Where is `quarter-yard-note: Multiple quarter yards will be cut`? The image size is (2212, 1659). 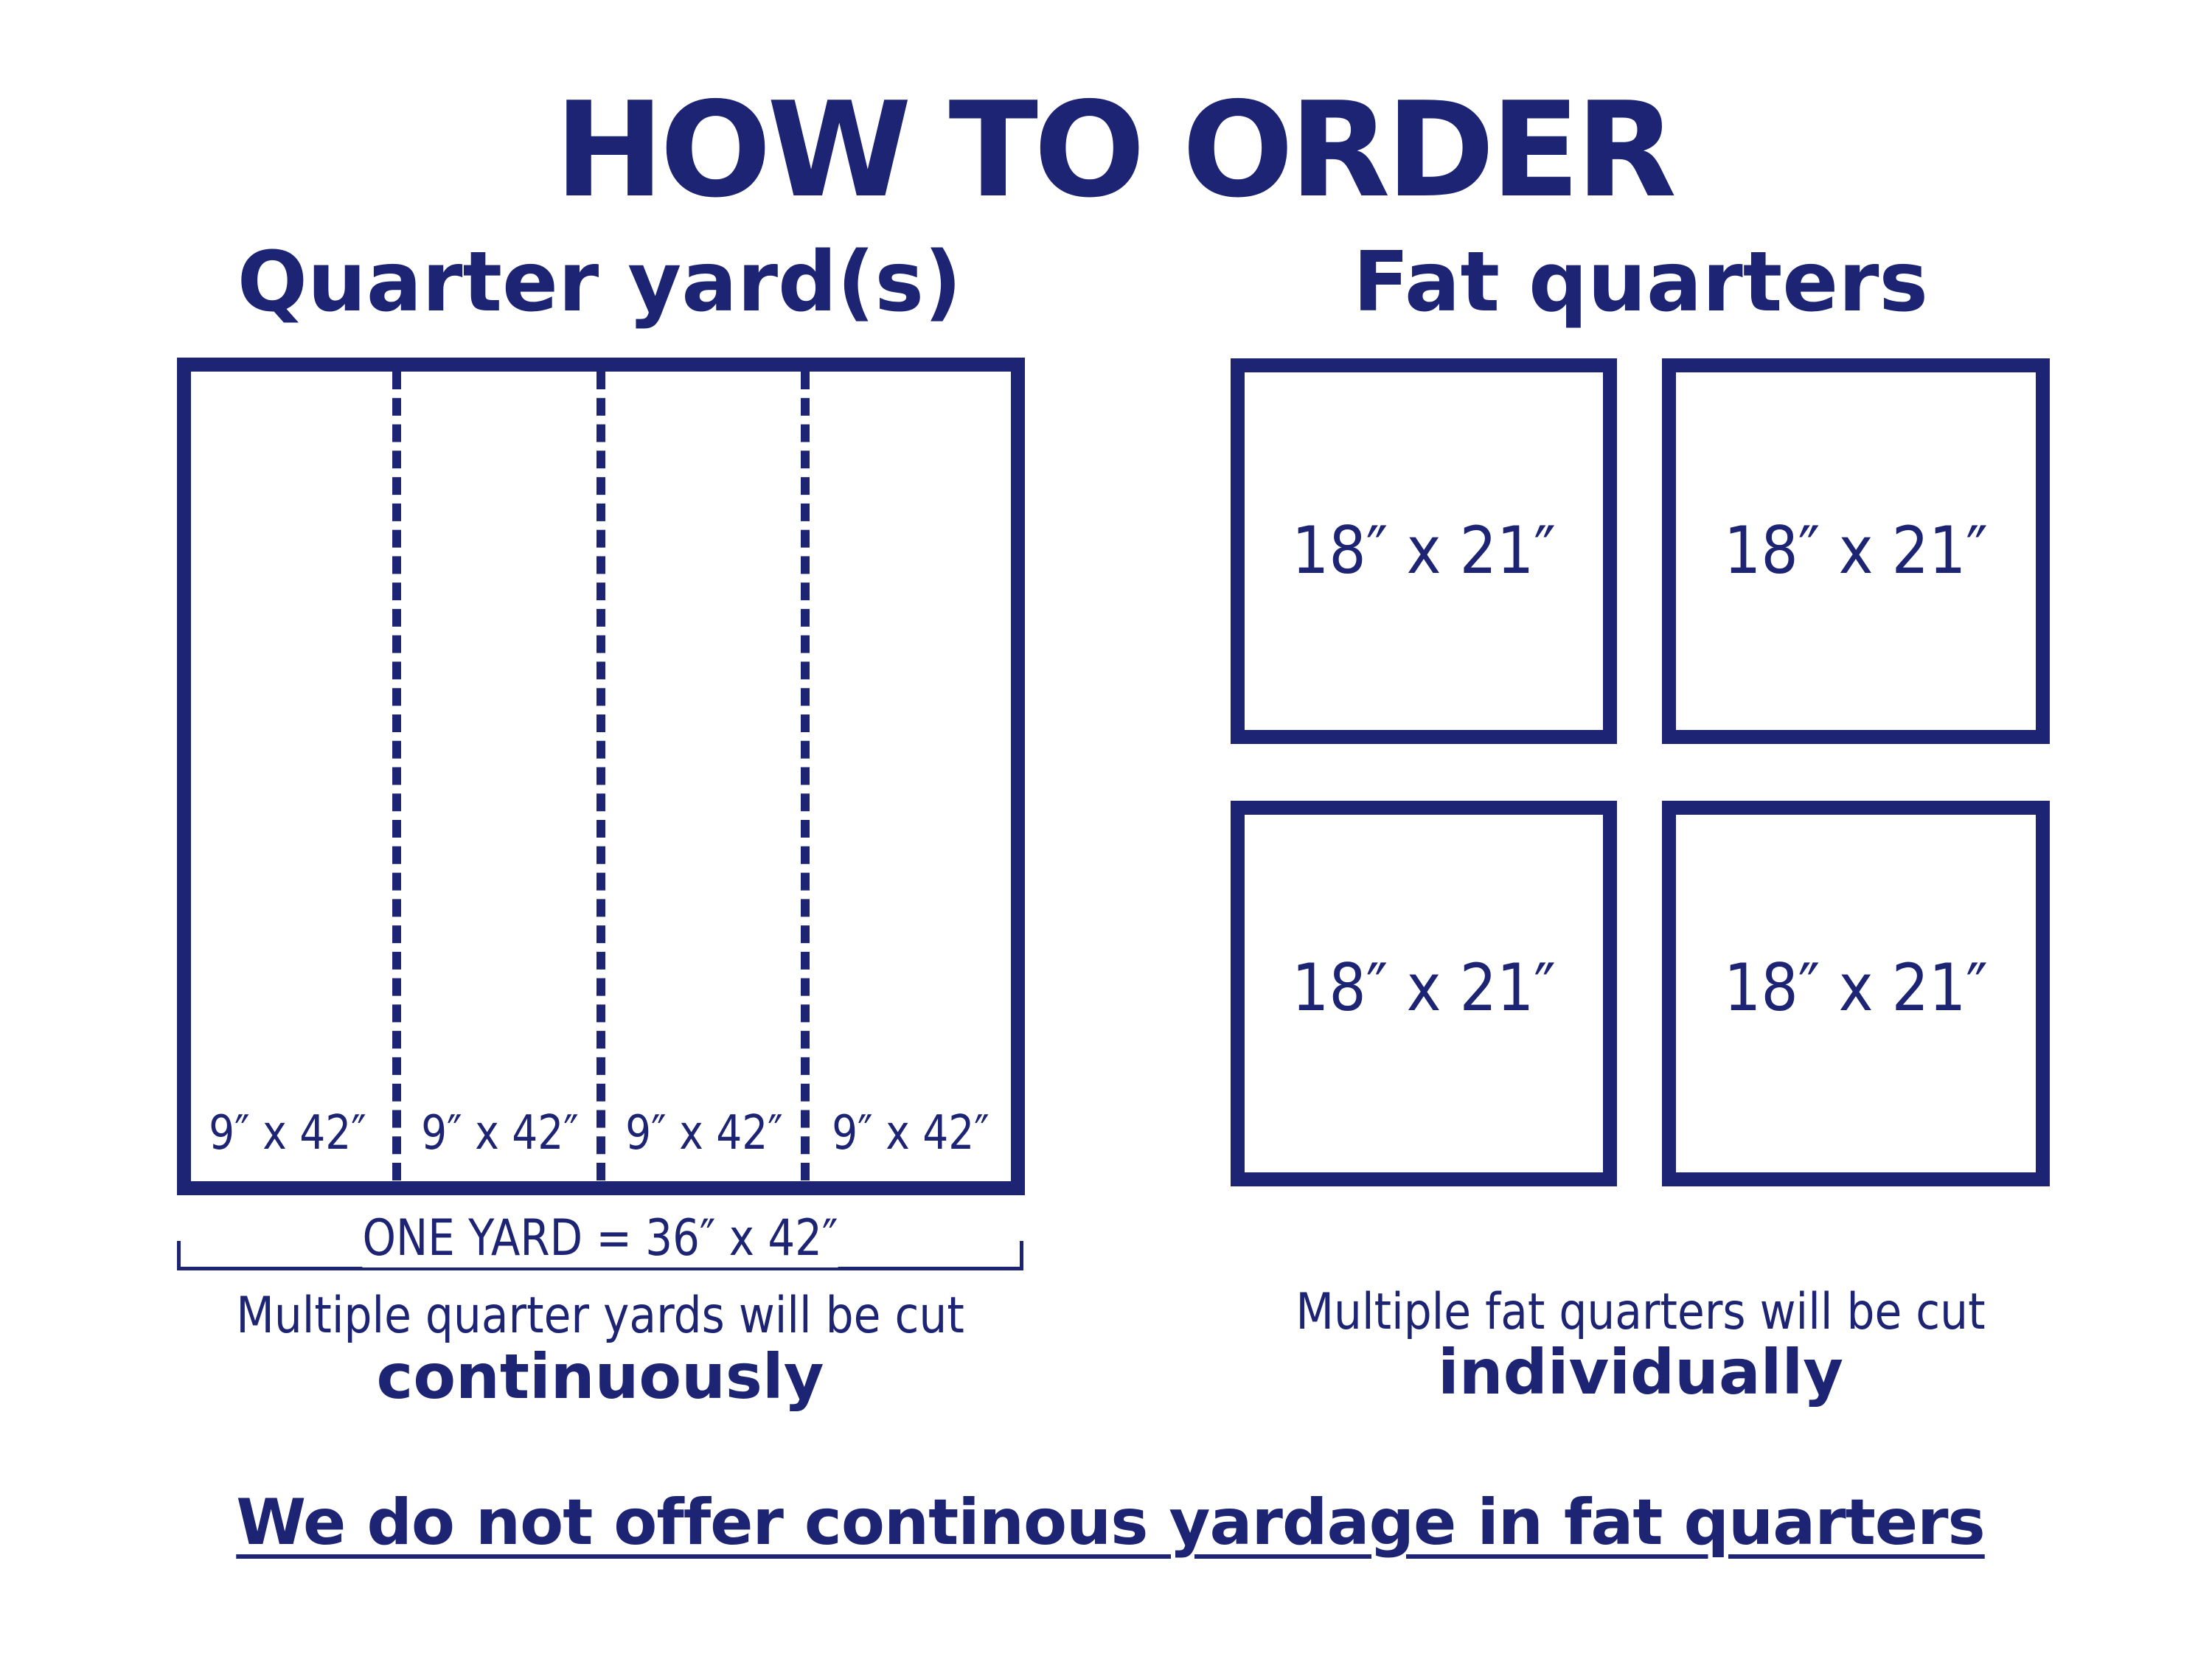 quarter-yard-note: Multiple quarter yards will be cut is located at coordinates (600, 1316).